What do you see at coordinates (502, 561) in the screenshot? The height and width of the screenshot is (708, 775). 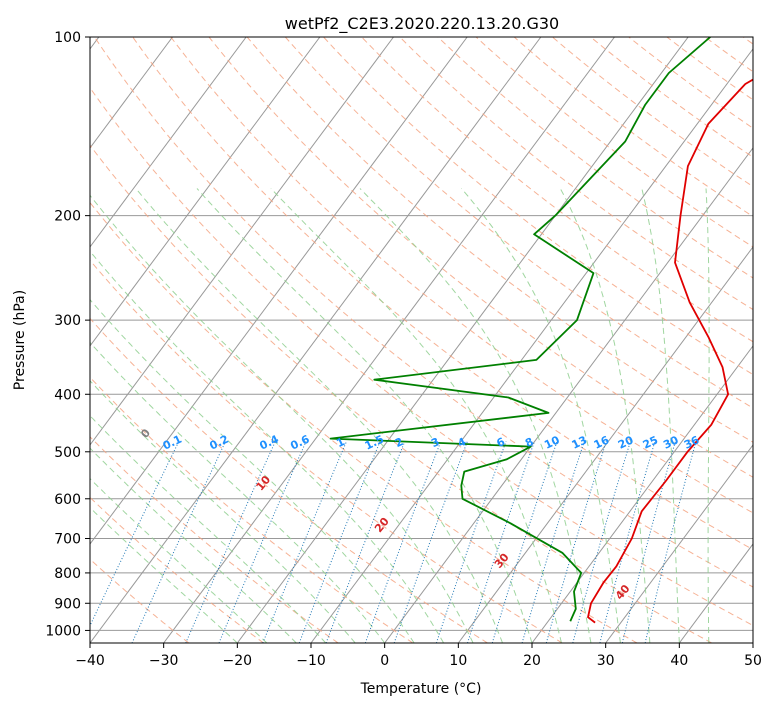 I see `dry-adiabat-label: 30` at bounding box center [502, 561].